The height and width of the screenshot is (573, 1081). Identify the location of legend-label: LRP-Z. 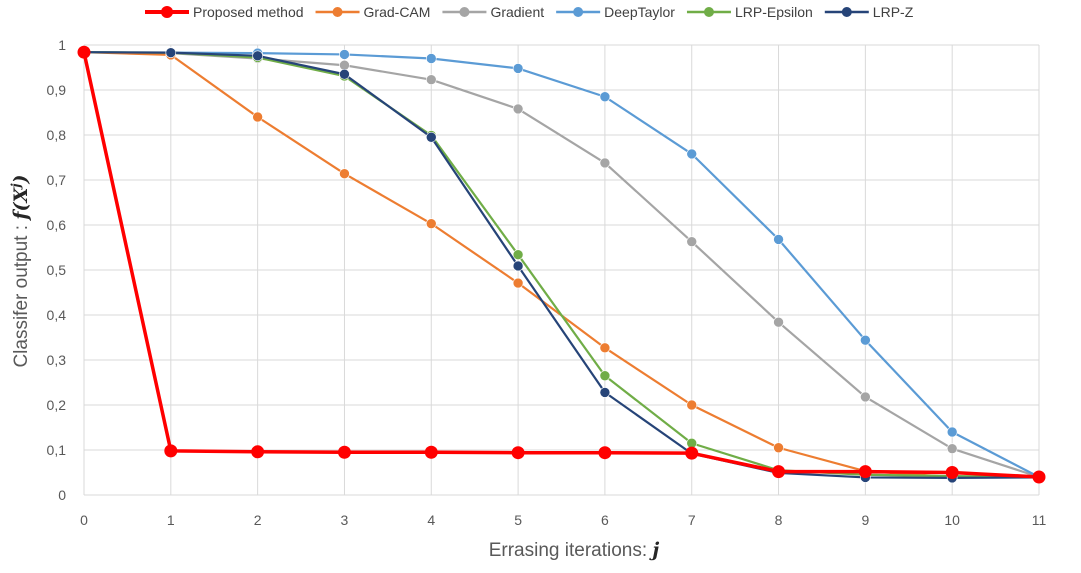
(893, 12).